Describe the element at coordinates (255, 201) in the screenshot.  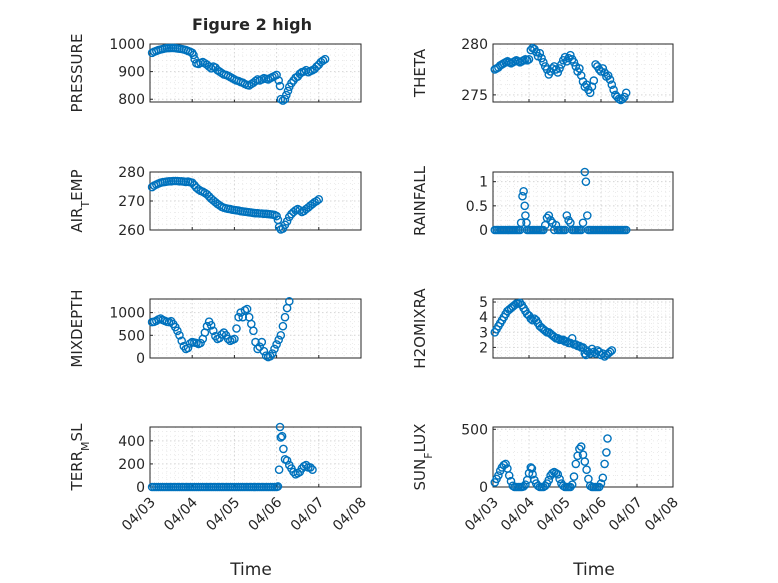
I see `axes-frame-air_temp` at that location.